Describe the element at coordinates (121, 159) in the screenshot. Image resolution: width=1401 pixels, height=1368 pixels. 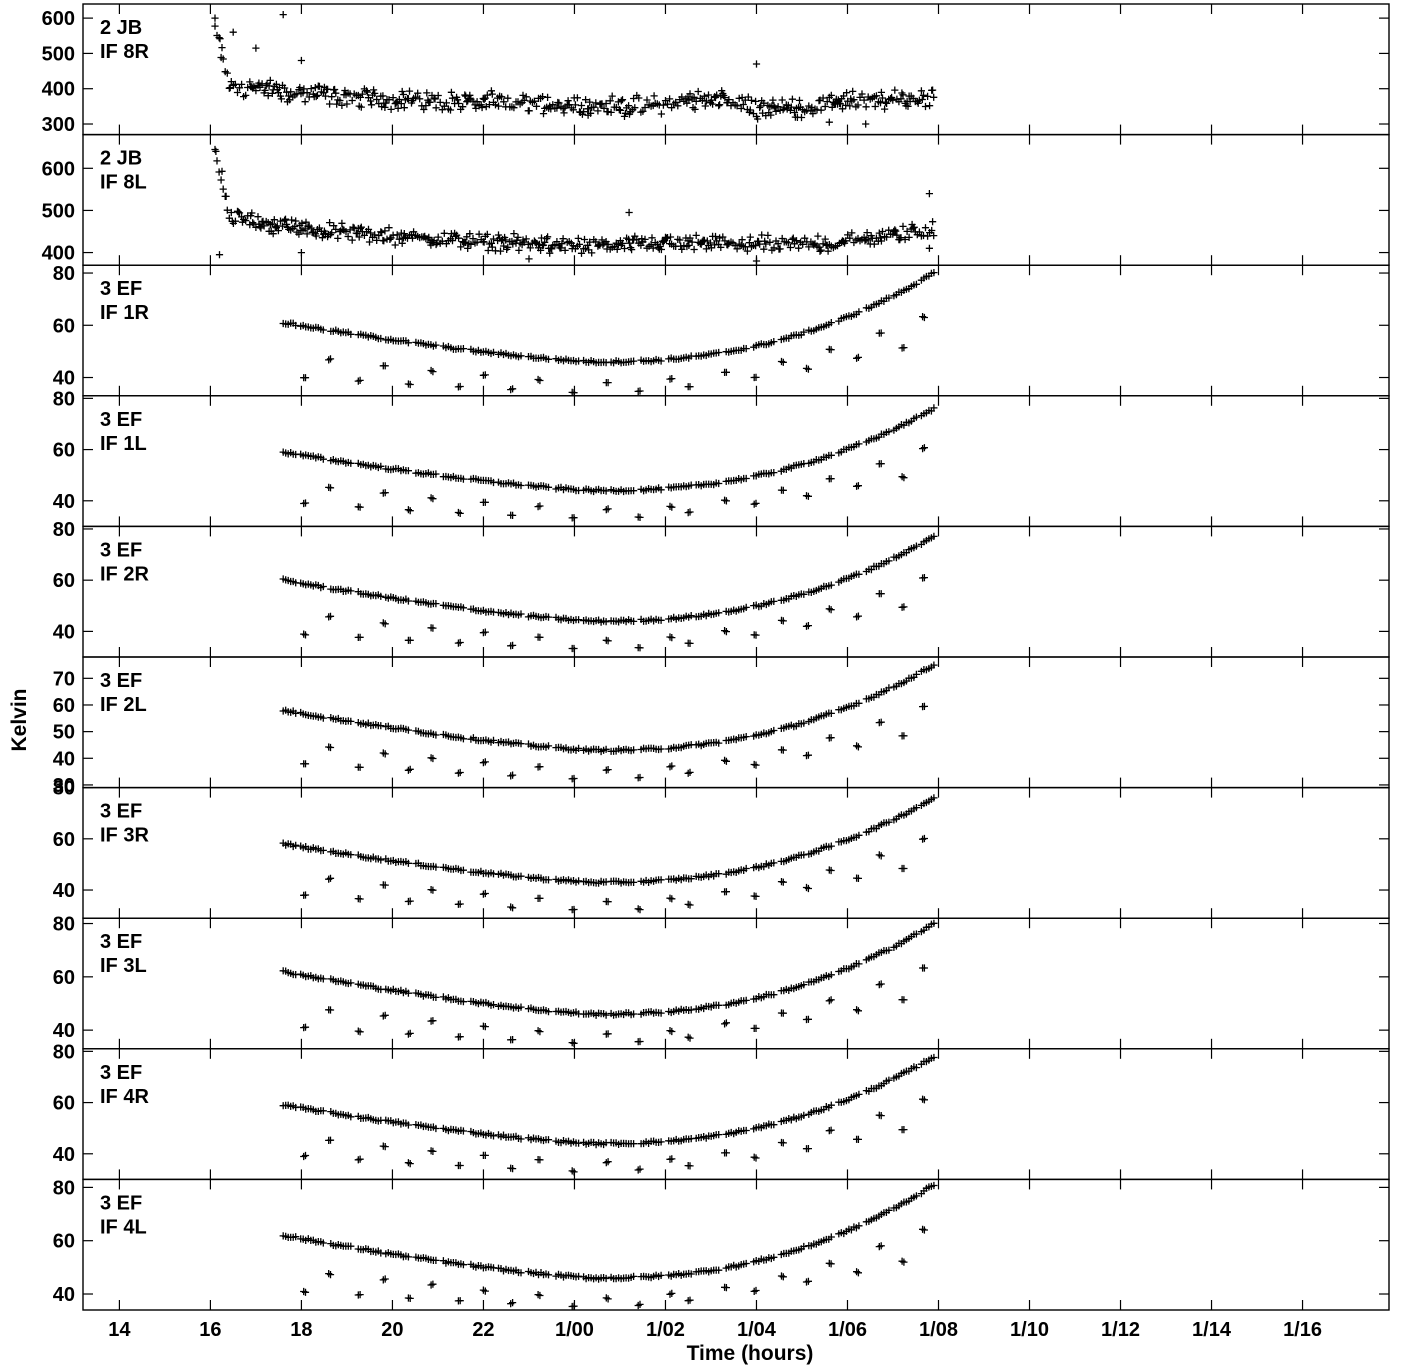
I see `panel-station-label: 2 JB` at that location.